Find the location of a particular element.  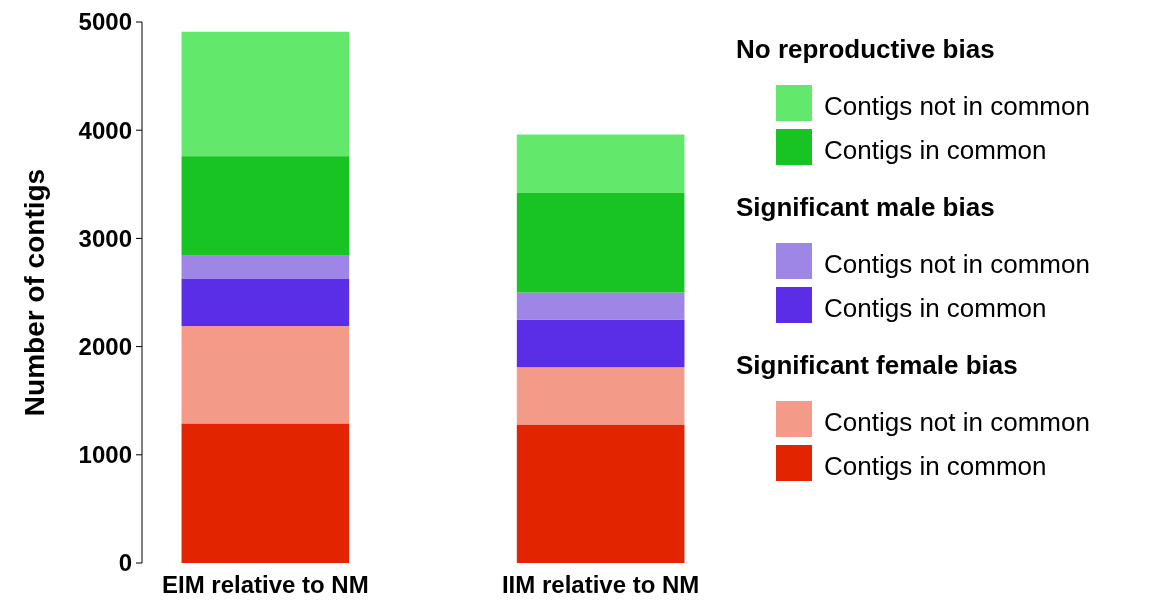

x-tick-label: EIM relative to NM is located at coordinates (265, 584).